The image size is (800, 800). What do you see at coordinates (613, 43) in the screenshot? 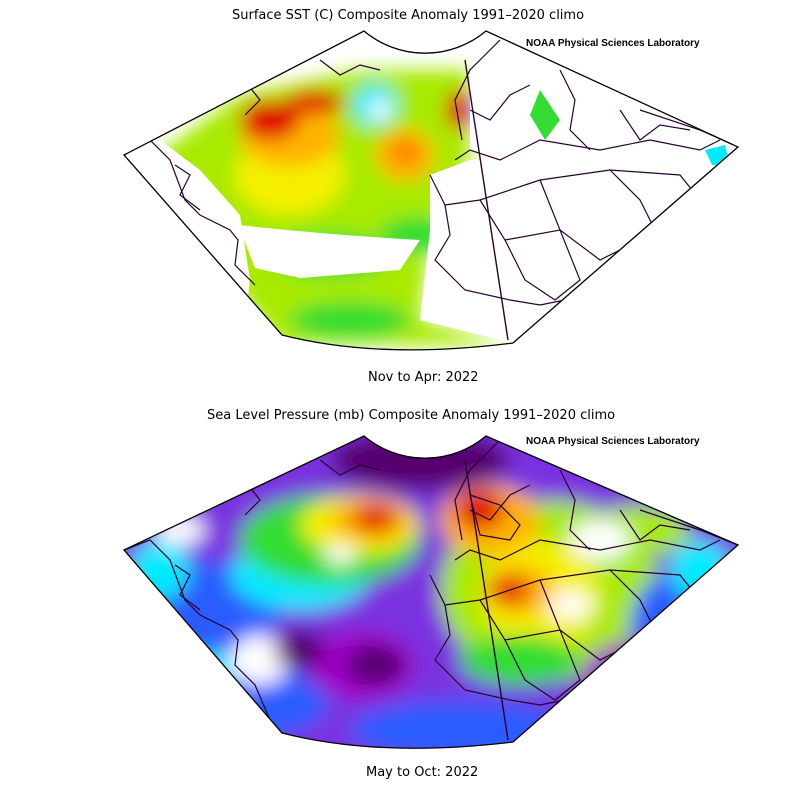
I see `sst-panel-credit: NOAA Physical Sciences Laboratory` at bounding box center [613, 43].